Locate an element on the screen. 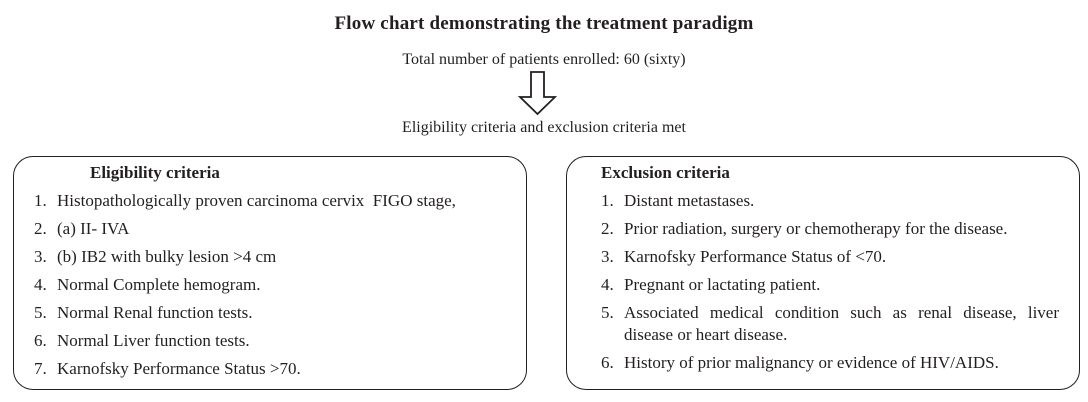 The width and height of the screenshot is (1088, 402). eligibility-item: 7. Karnofsky Performance Status >70. is located at coordinates (273, 369).